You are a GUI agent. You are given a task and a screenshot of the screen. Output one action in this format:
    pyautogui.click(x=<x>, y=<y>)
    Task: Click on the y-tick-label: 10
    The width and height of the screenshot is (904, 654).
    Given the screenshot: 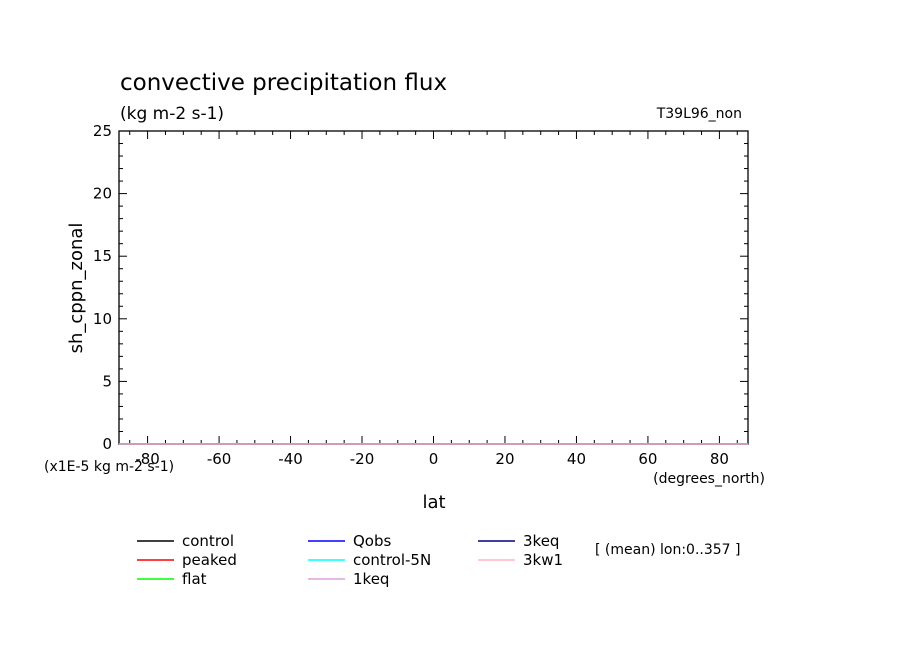 What is the action you would take?
    pyautogui.click(x=102, y=319)
    